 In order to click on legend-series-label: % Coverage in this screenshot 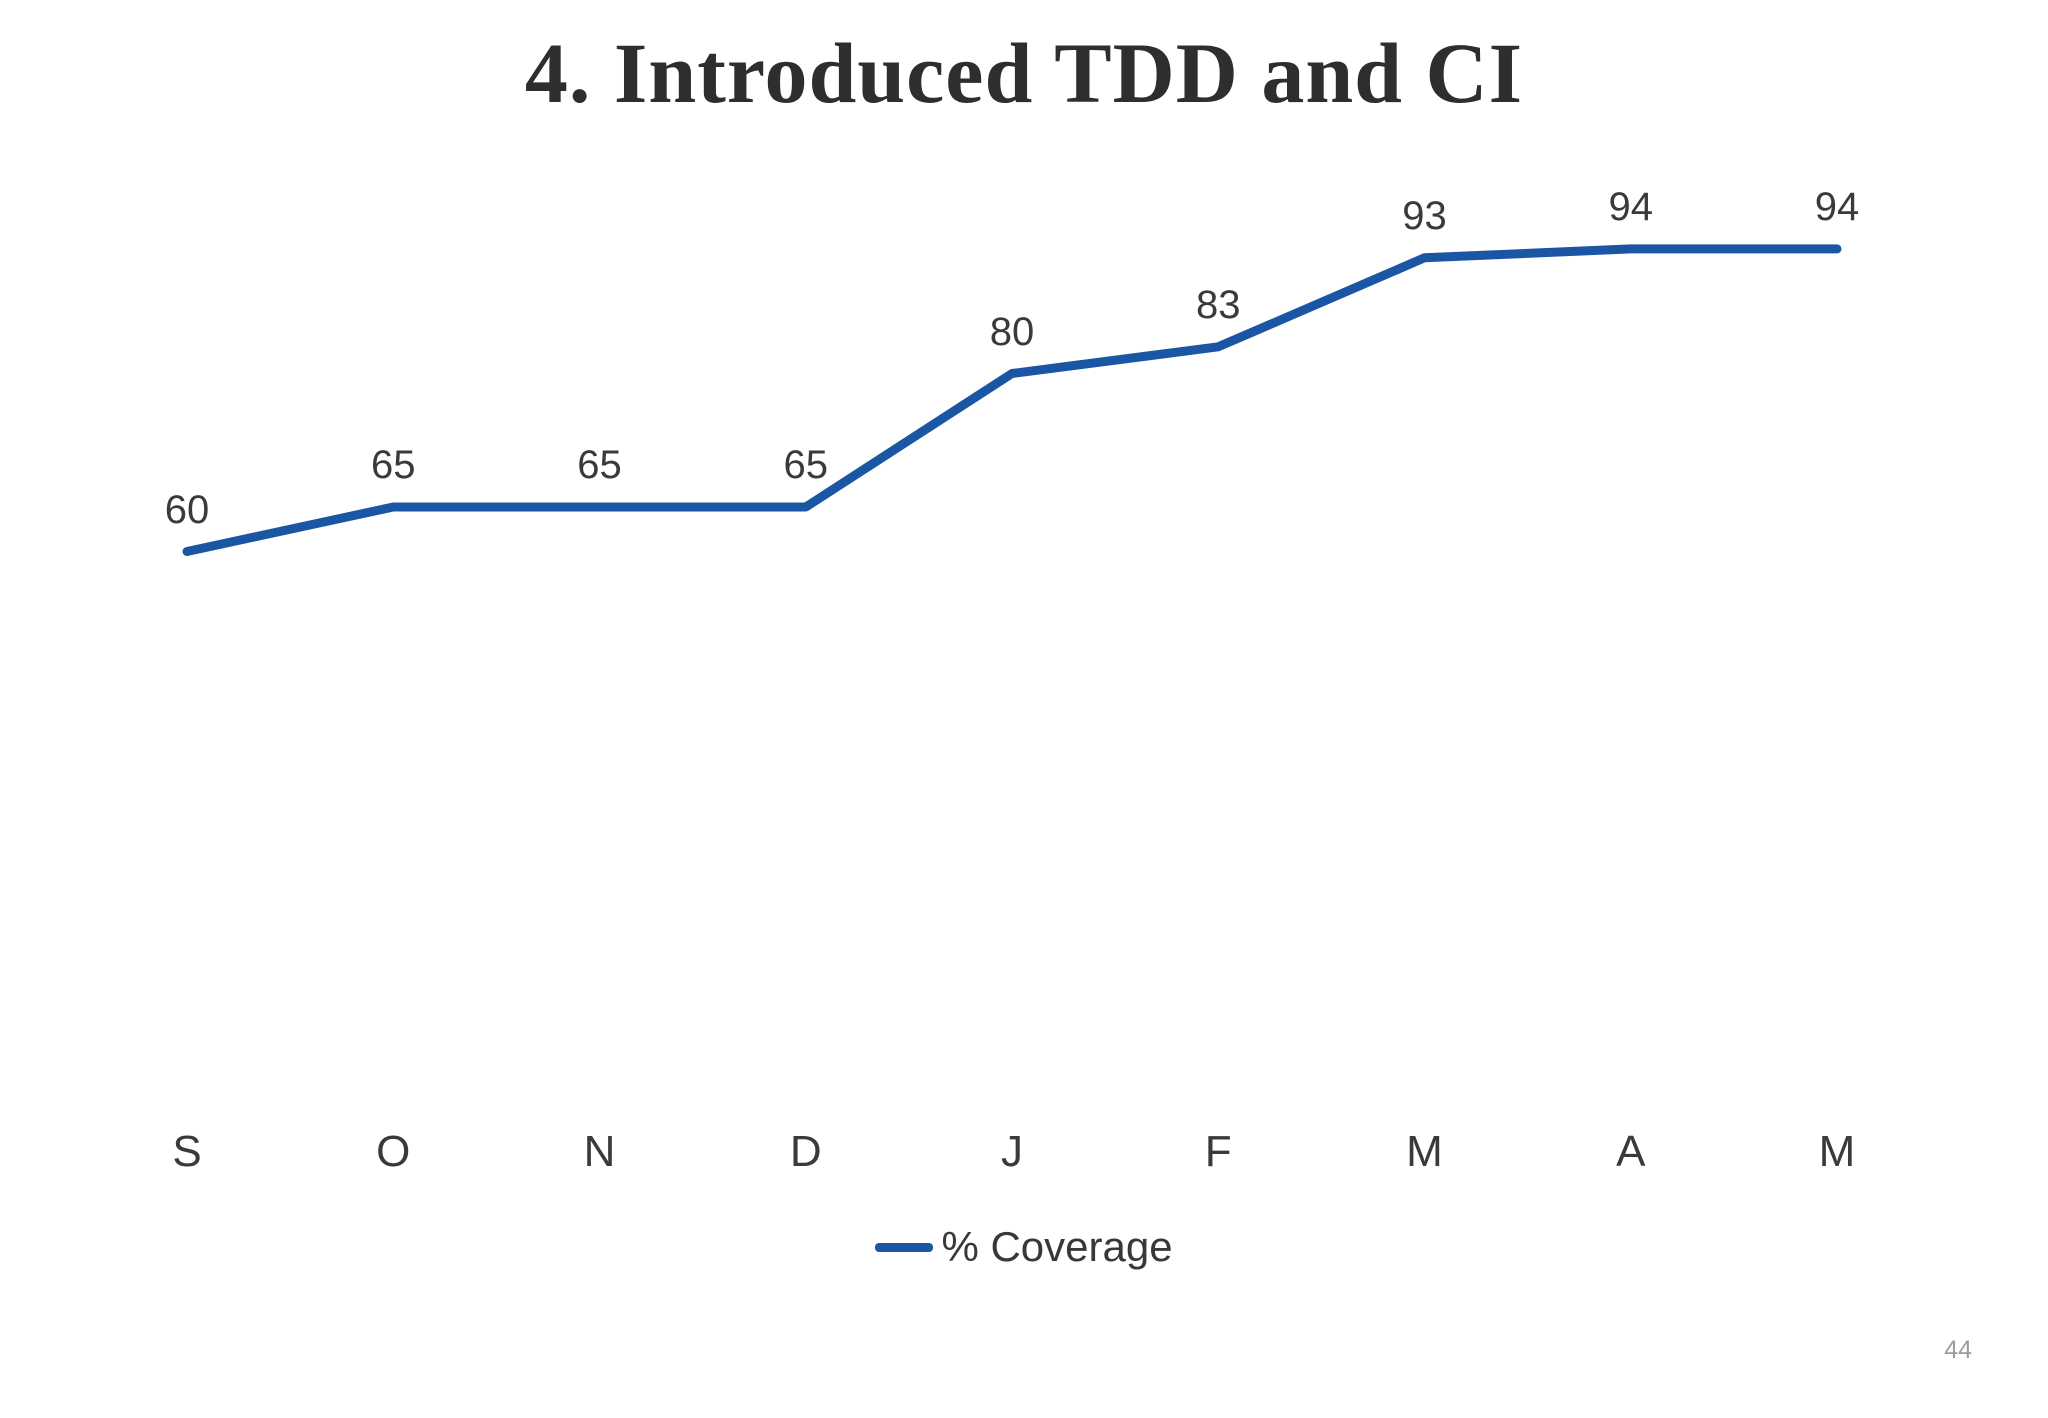, I will do `click(1057, 1246)`.